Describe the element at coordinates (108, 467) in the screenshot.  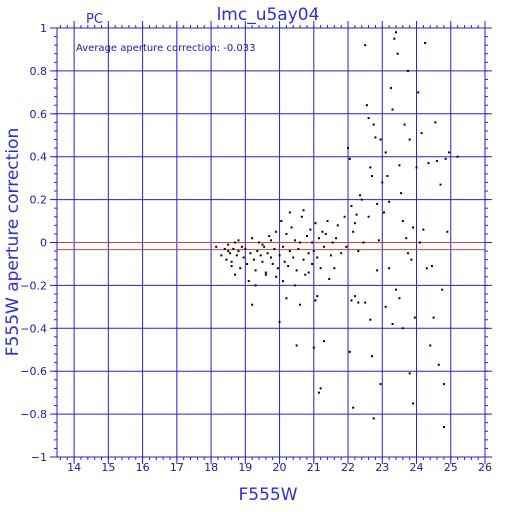
I see `x-tick-label: 15` at that location.